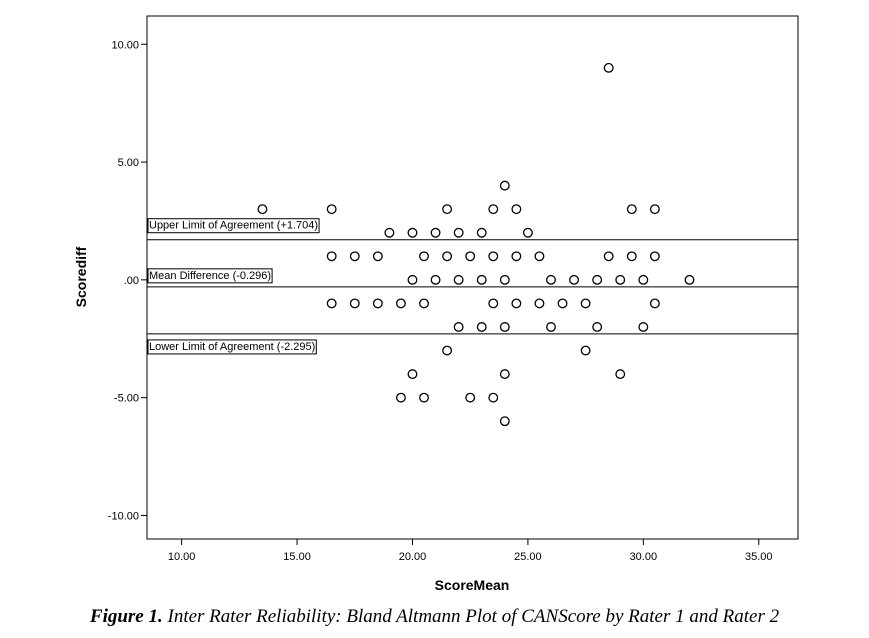  I want to click on reference-line-label-box-mean, so click(210, 276).